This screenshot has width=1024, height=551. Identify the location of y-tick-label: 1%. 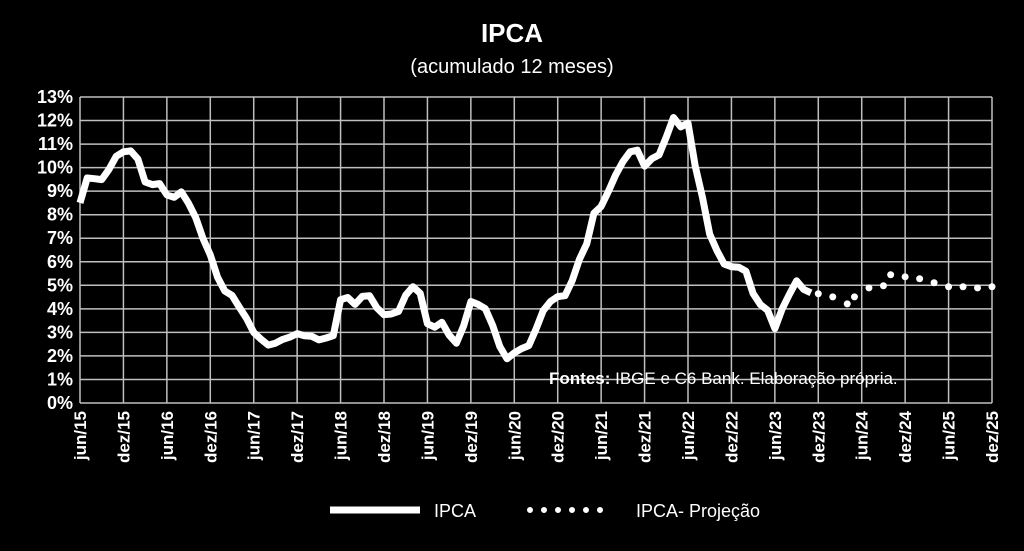
(60, 379).